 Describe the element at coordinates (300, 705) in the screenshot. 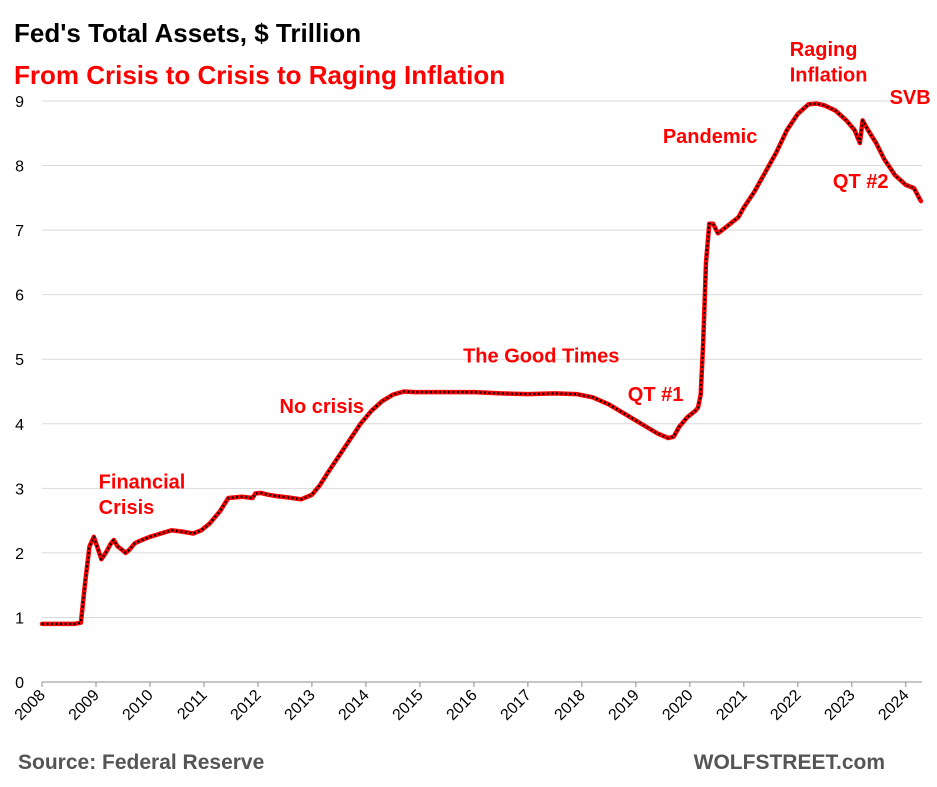

I see `x-tick-label: 2013` at that location.